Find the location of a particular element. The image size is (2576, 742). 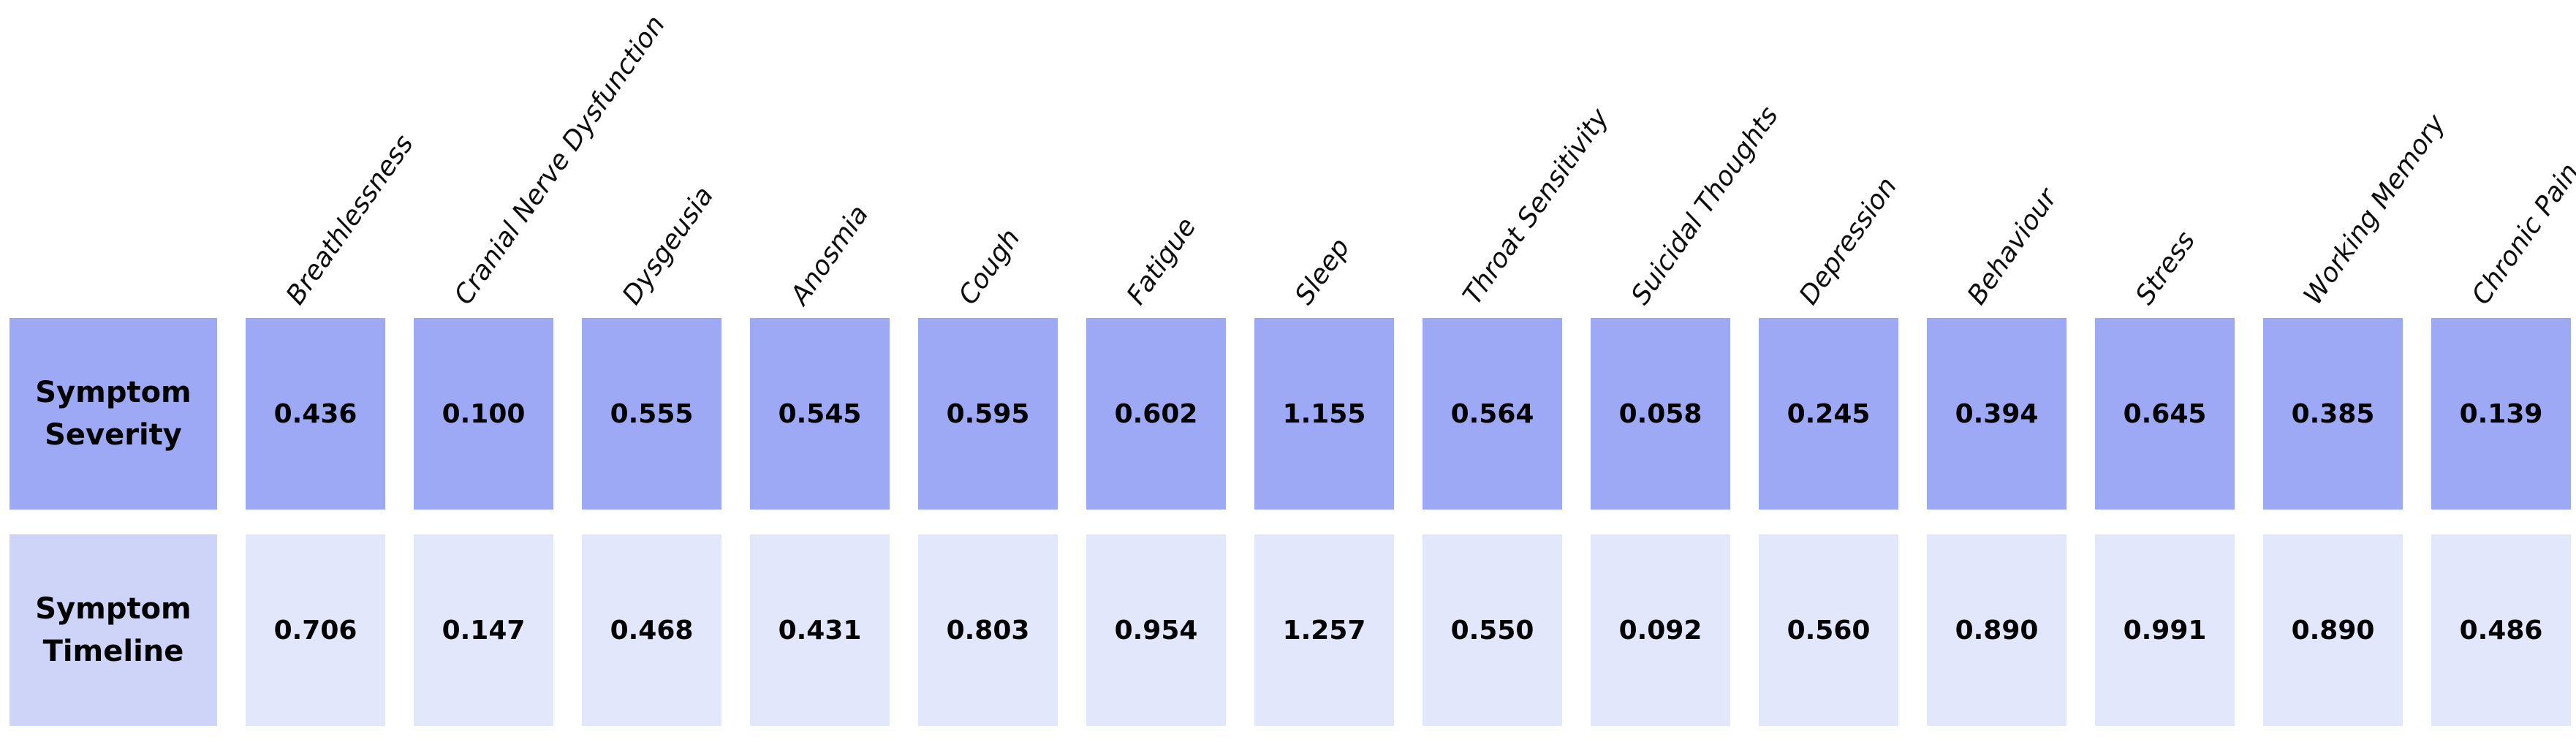

heatmap-cell: 0.645 is located at coordinates (2165, 414).